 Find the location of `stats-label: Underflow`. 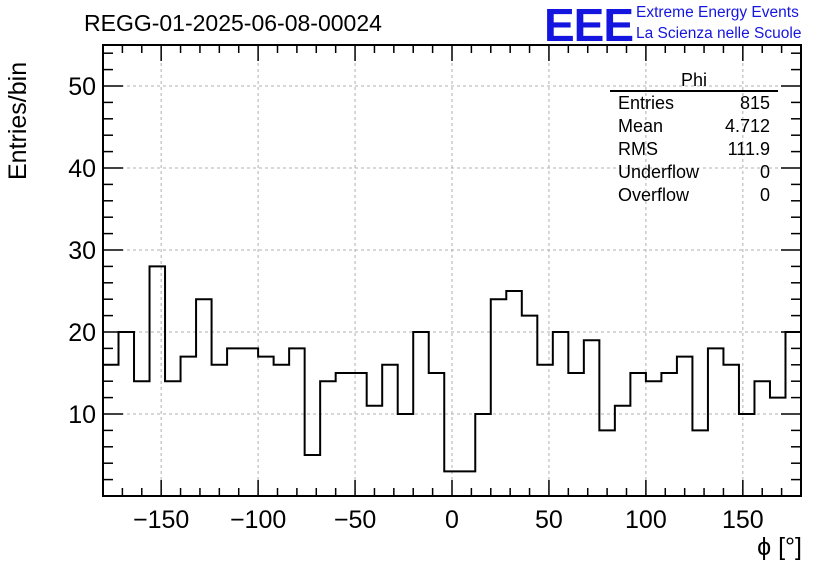

stats-label: Underflow is located at coordinates (659, 172).